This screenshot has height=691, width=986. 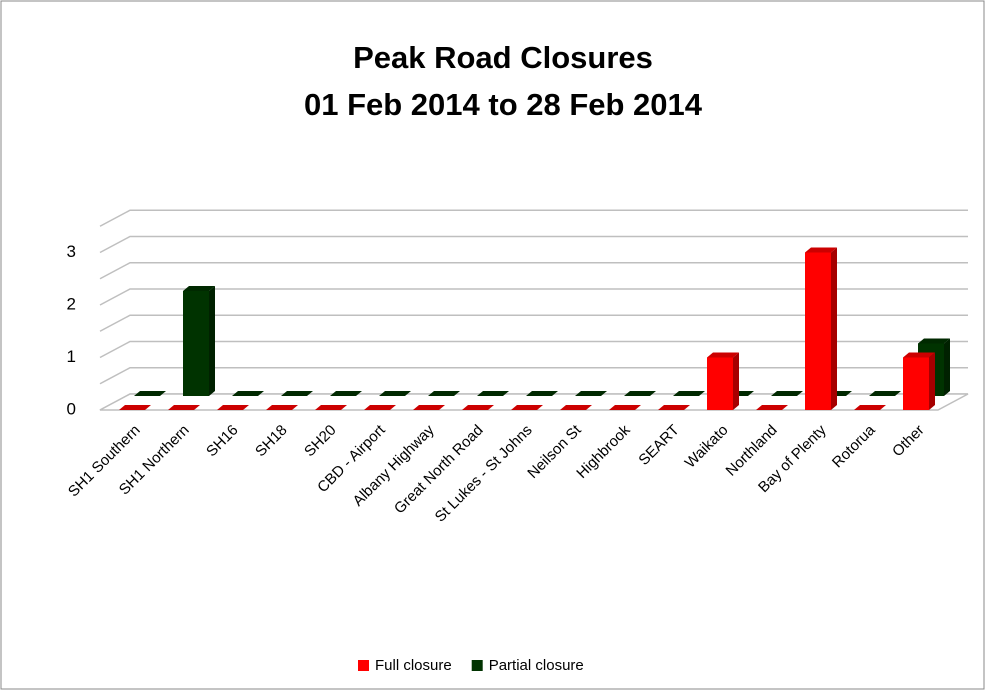 What do you see at coordinates (71, 356) in the screenshot?
I see `y-tick-label: 1` at bounding box center [71, 356].